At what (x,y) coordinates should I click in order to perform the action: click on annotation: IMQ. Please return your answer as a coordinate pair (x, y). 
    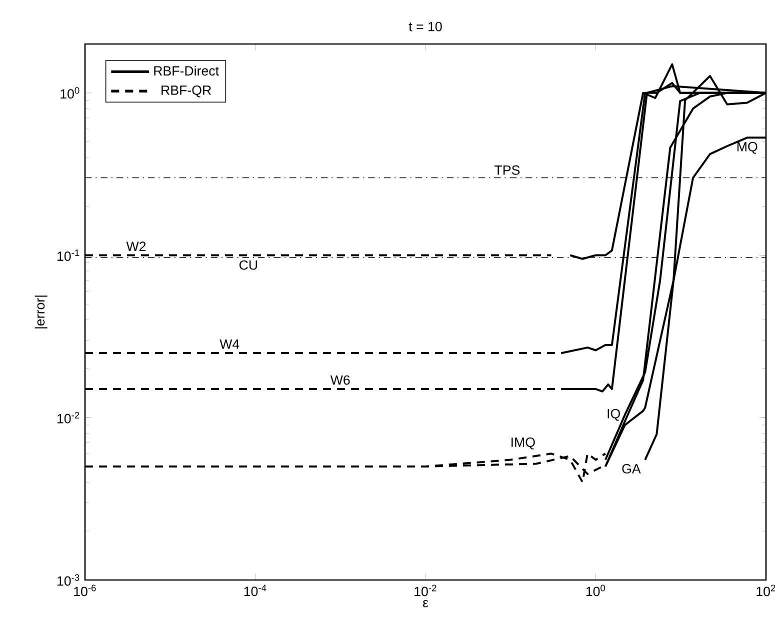
    Looking at the image, I should click on (523, 444).